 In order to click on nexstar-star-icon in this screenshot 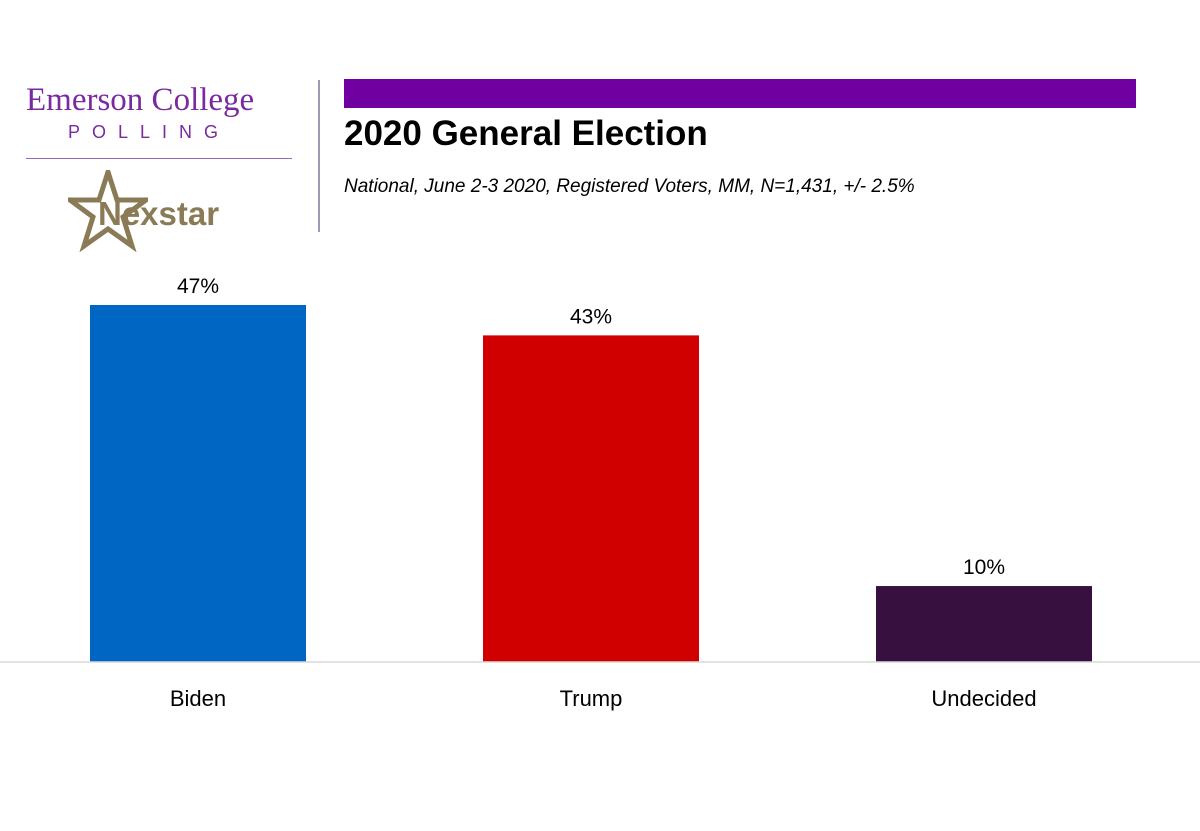, I will do `click(108, 211)`.